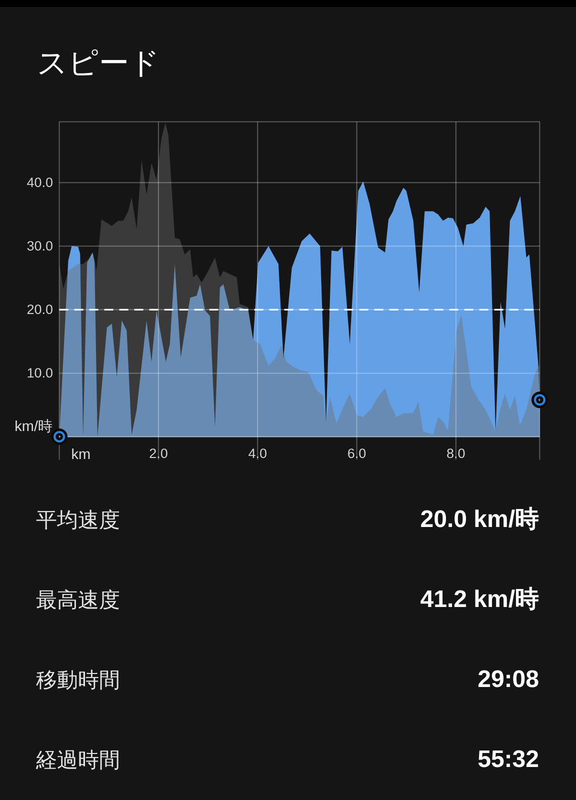  I want to click on text: 20.0 km/時, so click(479, 519).